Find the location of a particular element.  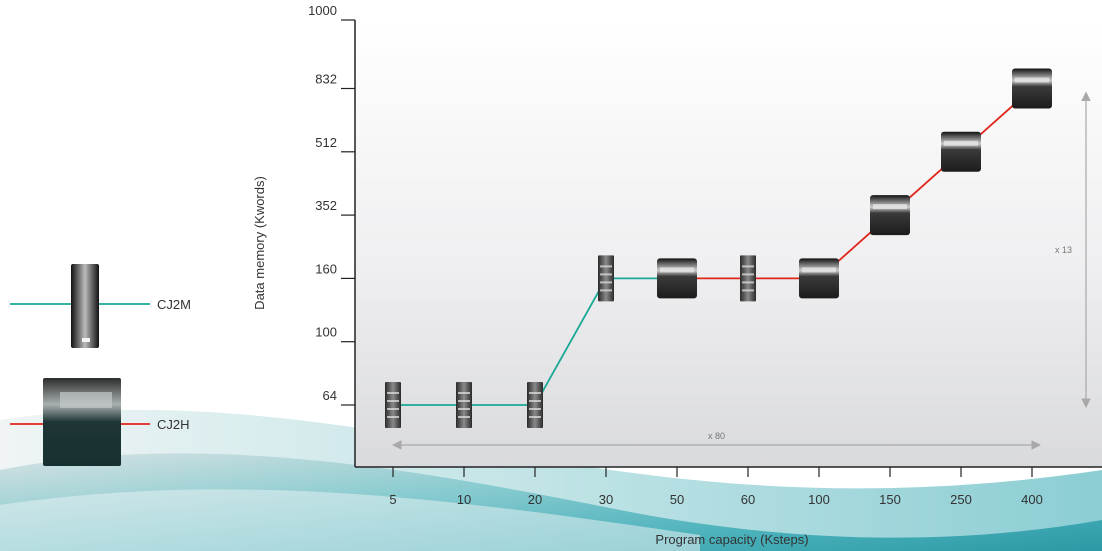

y-tick: 512 is located at coordinates (335, 144).